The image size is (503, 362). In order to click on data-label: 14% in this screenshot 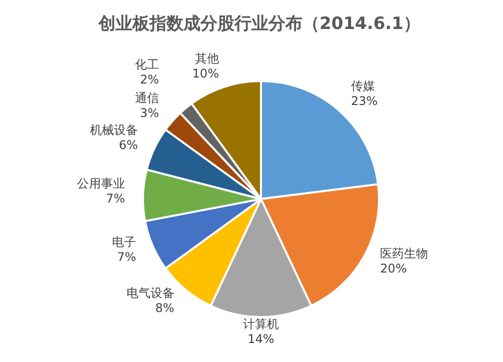, I will do `click(261, 339)`.